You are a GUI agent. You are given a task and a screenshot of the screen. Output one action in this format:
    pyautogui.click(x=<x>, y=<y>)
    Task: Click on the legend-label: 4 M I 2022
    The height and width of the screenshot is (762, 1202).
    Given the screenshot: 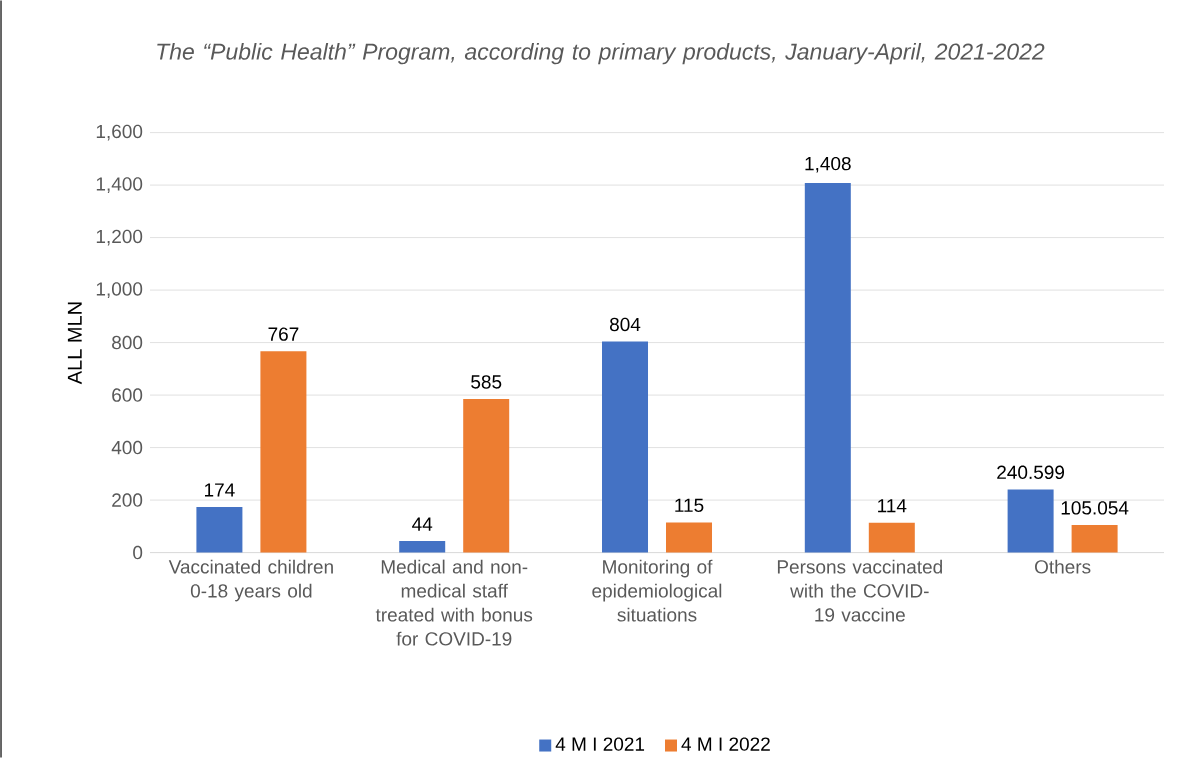 What is the action you would take?
    pyautogui.click(x=725, y=744)
    